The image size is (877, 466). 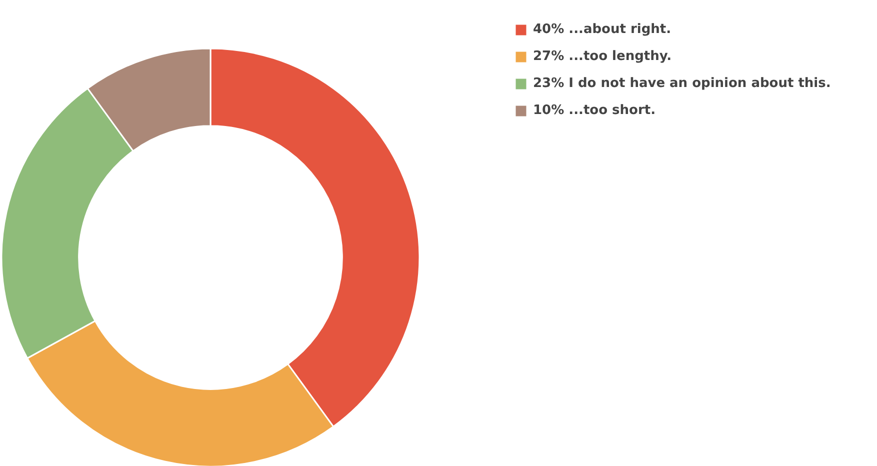 I want to click on legend-label: 10% ...too short., so click(x=594, y=110).